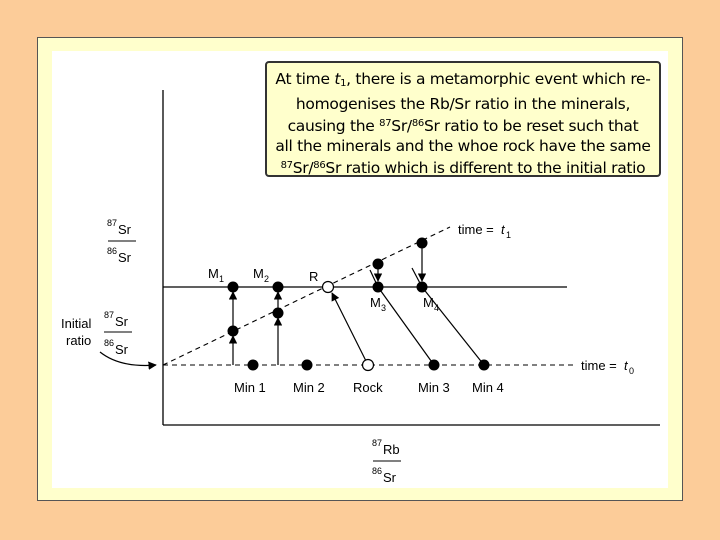  I want to click on time-t1-letter: t, so click(503, 229).